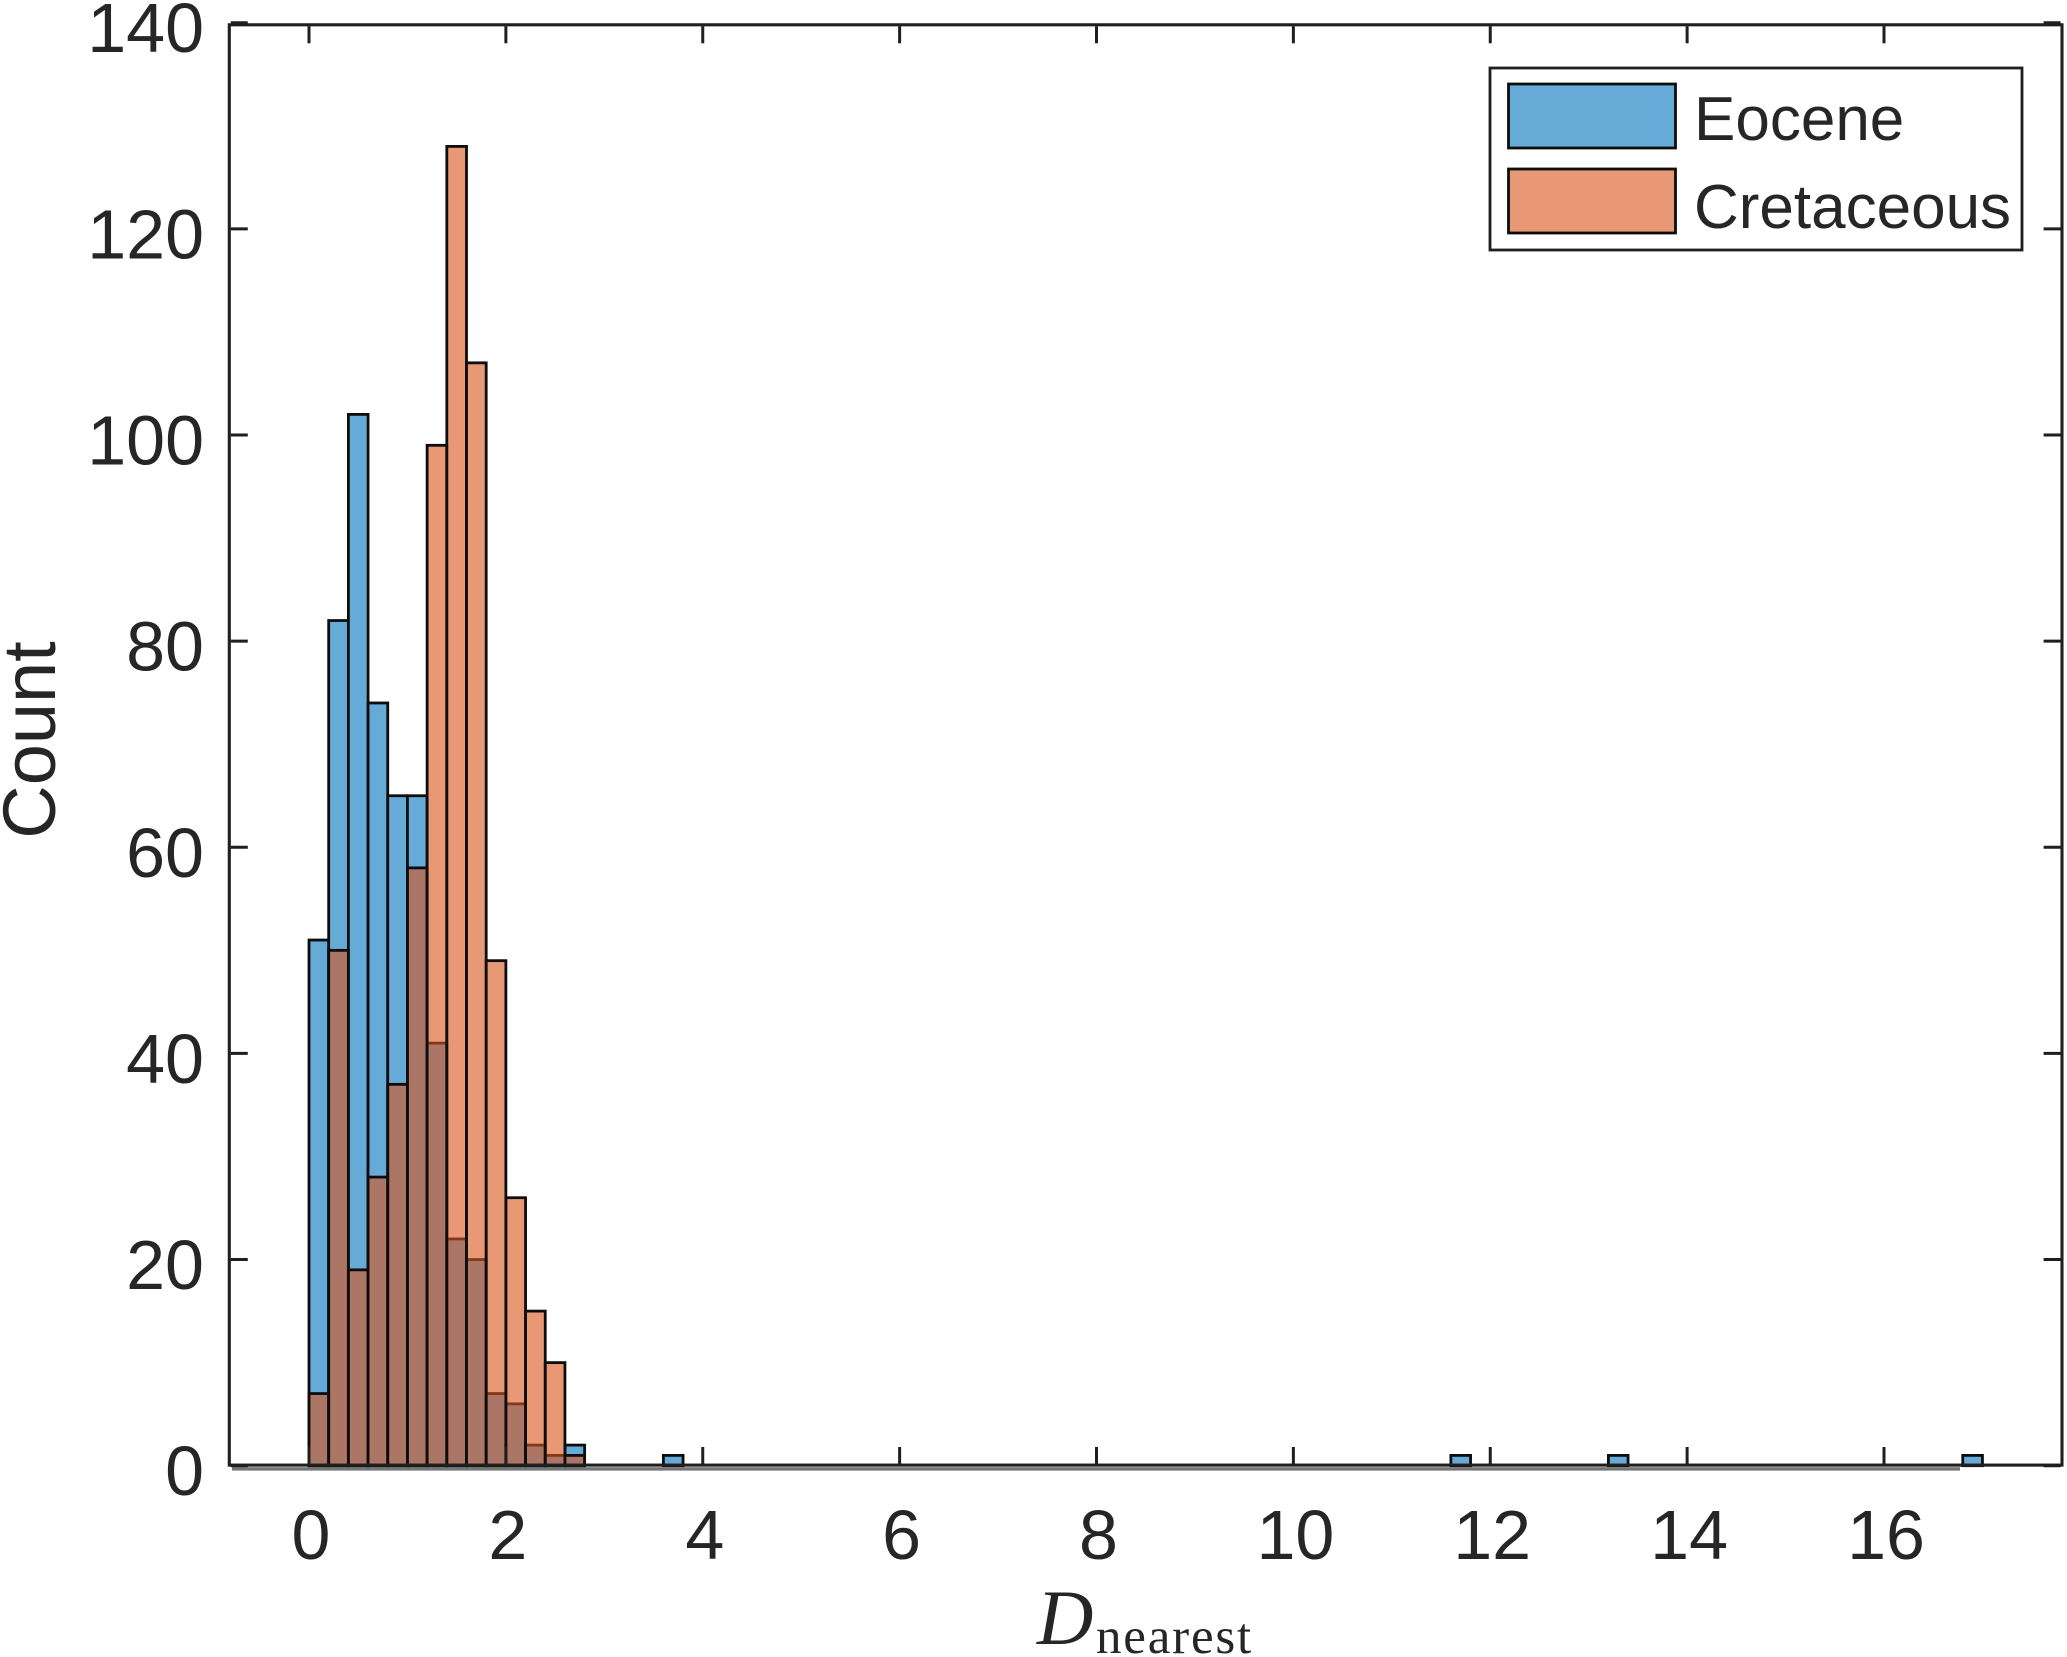  Describe the element at coordinates (145, 441) in the screenshot. I see `svg-text: 100` at that location.